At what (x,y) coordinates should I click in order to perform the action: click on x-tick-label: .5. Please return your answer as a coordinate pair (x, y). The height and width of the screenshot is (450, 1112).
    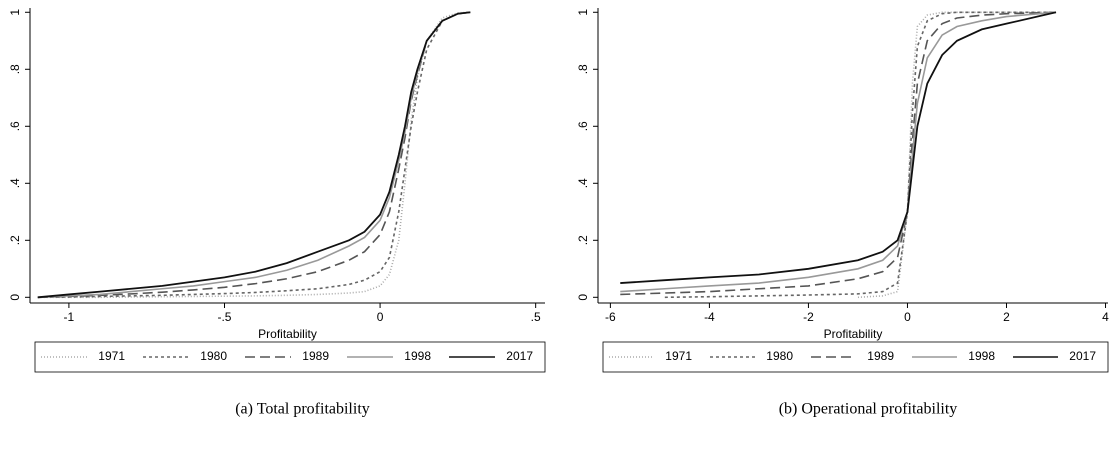
    Looking at the image, I should click on (536, 317).